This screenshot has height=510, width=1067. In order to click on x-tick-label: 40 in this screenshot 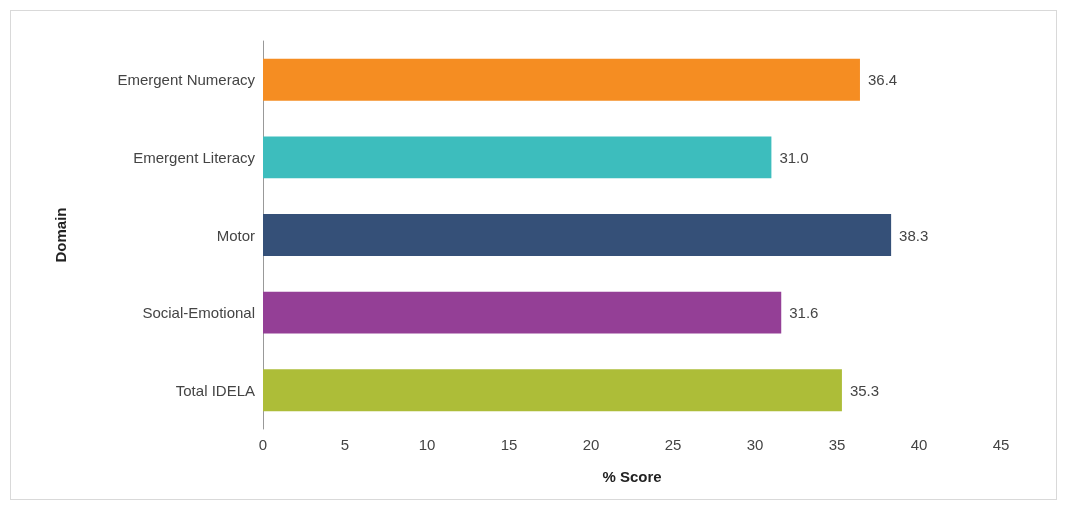, I will do `click(919, 444)`.